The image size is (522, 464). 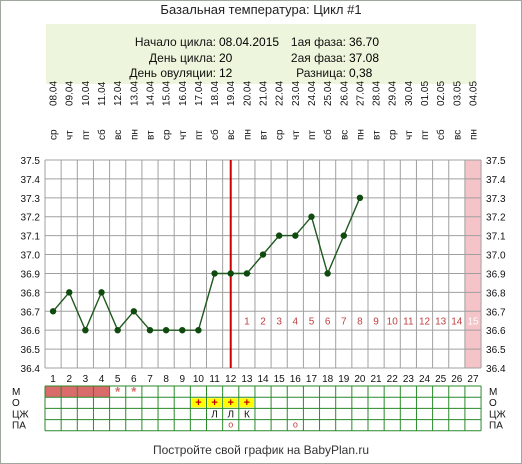 What do you see at coordinates (360, 93) in the screenshot?
I see `date-label: 27.04` at bounding box center [360, 93].